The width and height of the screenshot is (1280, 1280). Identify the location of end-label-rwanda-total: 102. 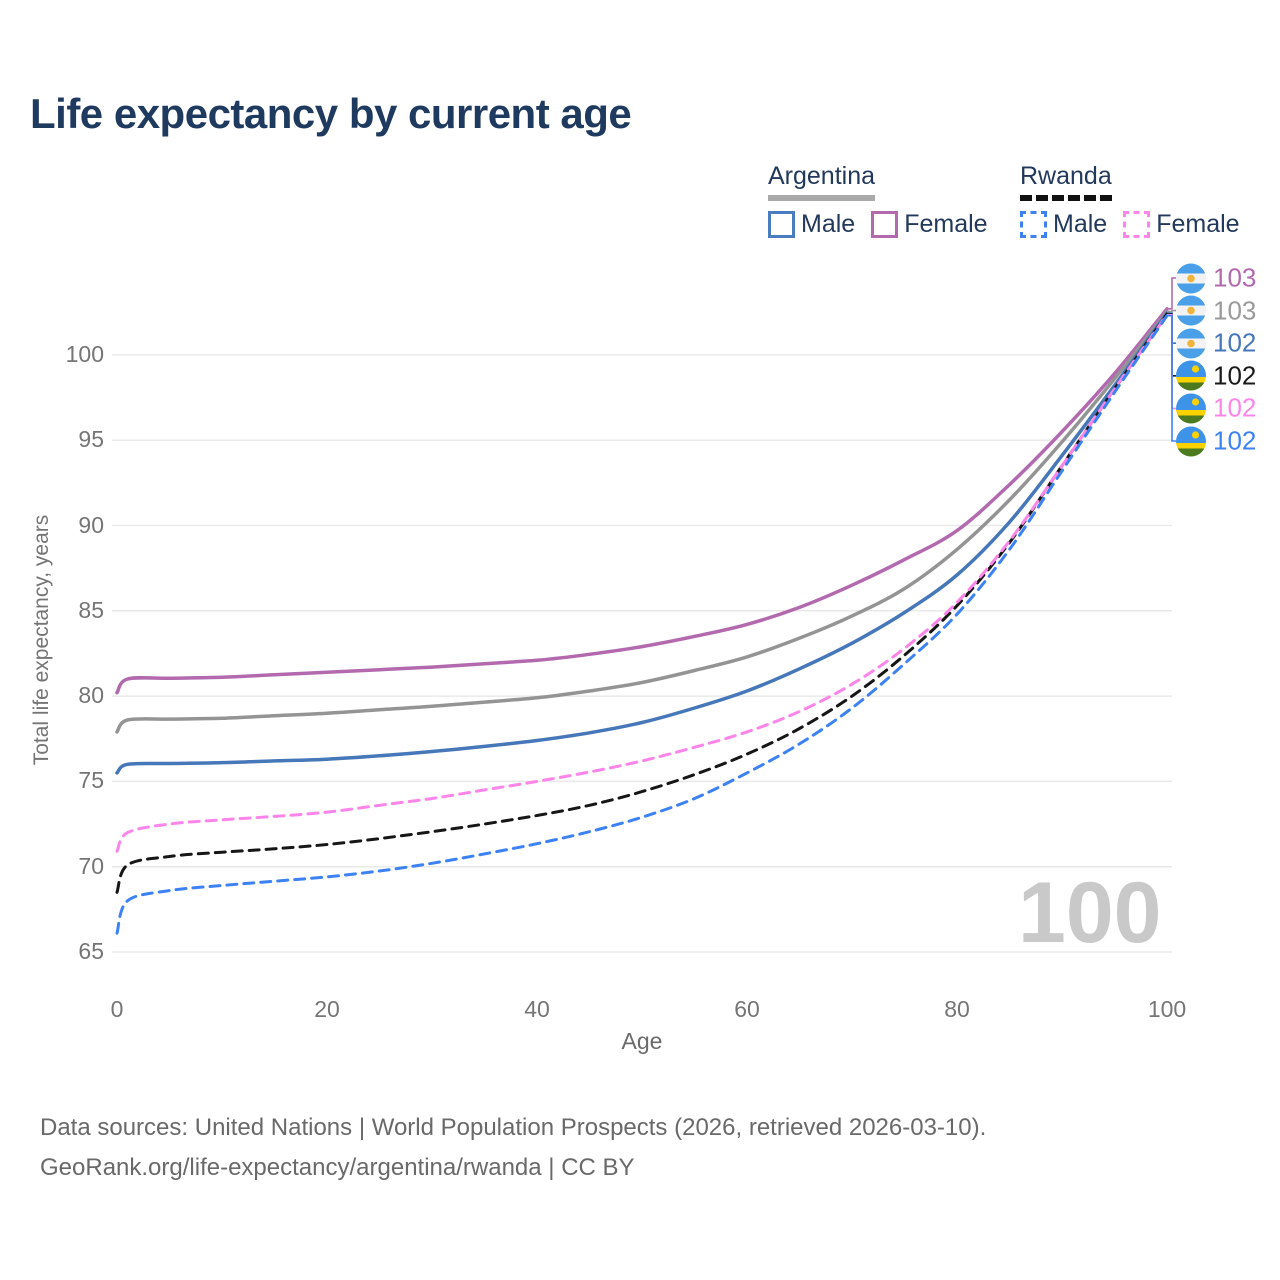
(1216, 375).